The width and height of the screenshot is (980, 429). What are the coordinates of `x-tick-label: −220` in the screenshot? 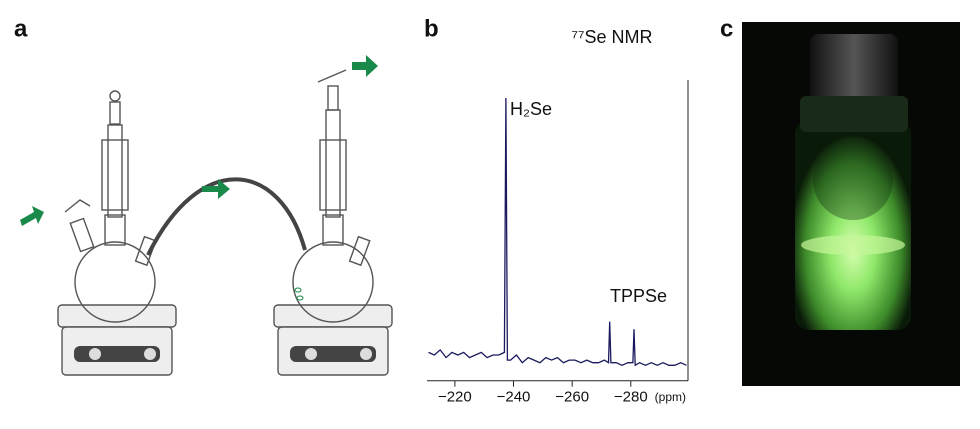 It's located at (455, 397).